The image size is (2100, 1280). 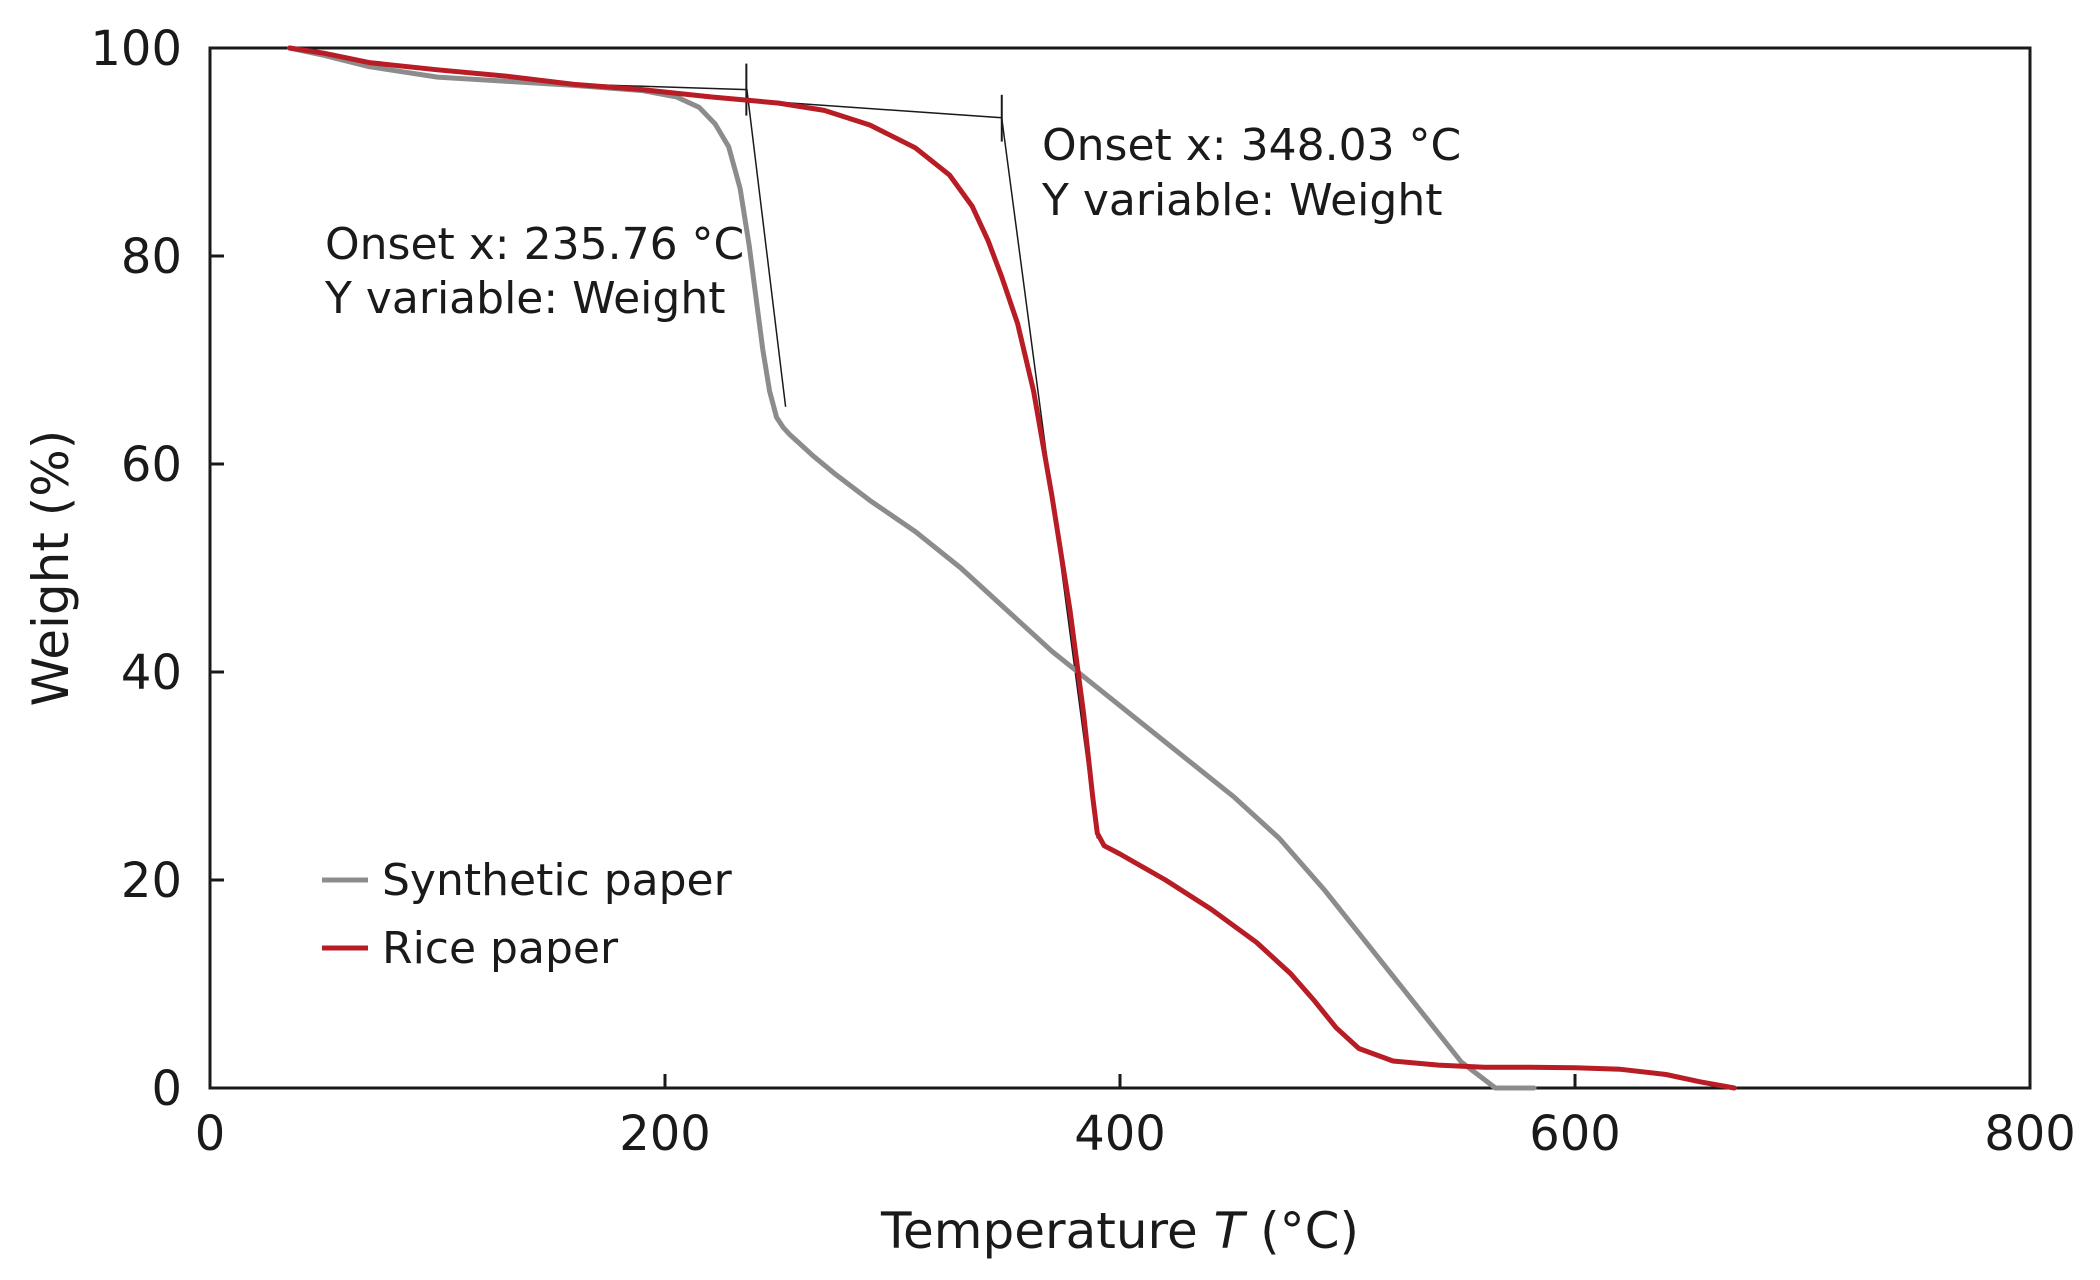 I want to click on synthetic-onset-label: Onset x: 235.76 °C, so click(x=534, y=244).